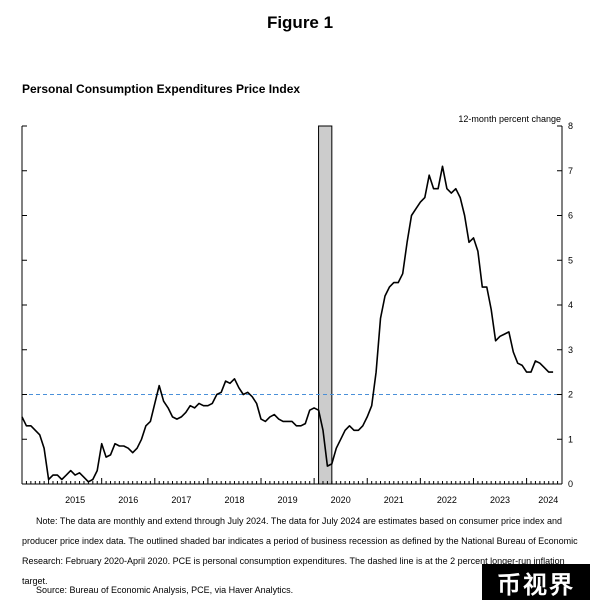 The width and height of the screenshot is (600, 604). I want to click on x-tick-label: 2017, so click(181, 500).